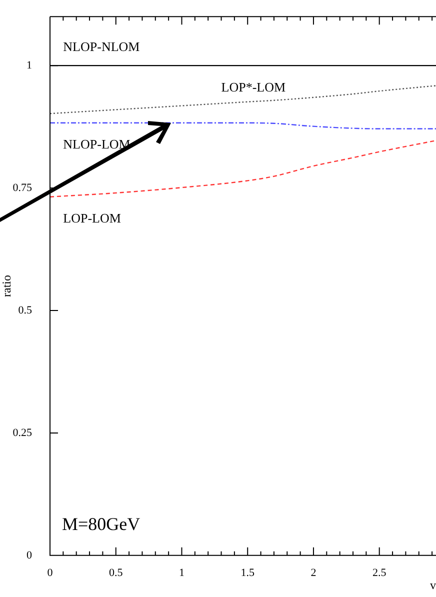 The height and width of the screenshot is (597, 436). Describe the element at coordinates (253, 86) in the screenshot. I see `series-label: LOP*-LOM` at that location.